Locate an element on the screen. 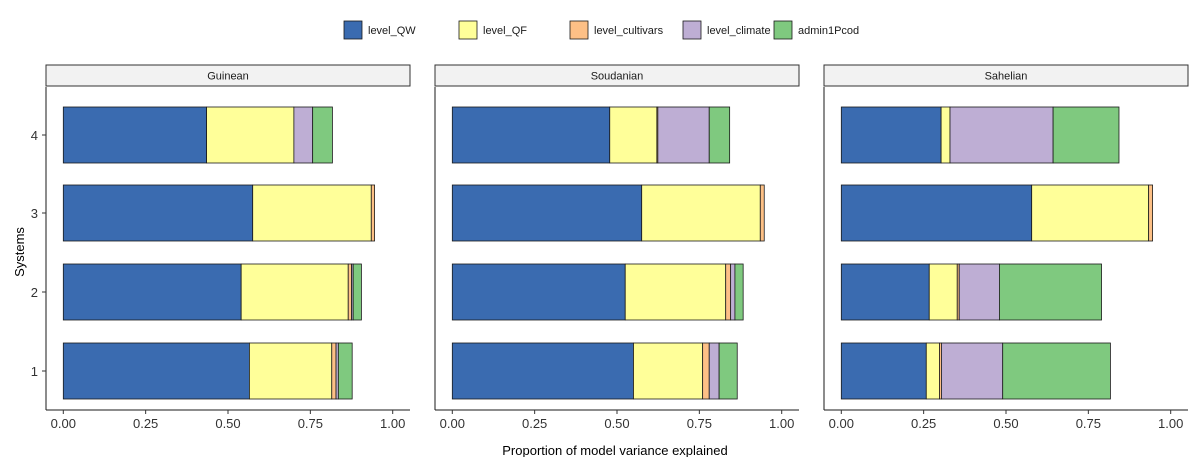 The height and width of the screenshot is (457, 1203). y-tick-label: 3 is located at coordinates (34, 213).